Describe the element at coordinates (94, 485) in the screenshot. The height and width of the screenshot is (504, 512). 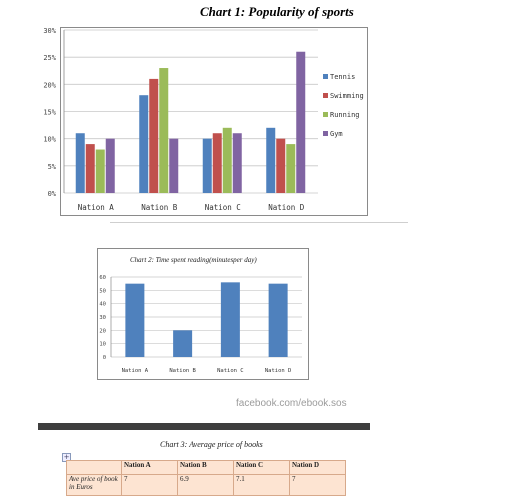
I see `table-row-label: Ave price of book in Euros` at that location.